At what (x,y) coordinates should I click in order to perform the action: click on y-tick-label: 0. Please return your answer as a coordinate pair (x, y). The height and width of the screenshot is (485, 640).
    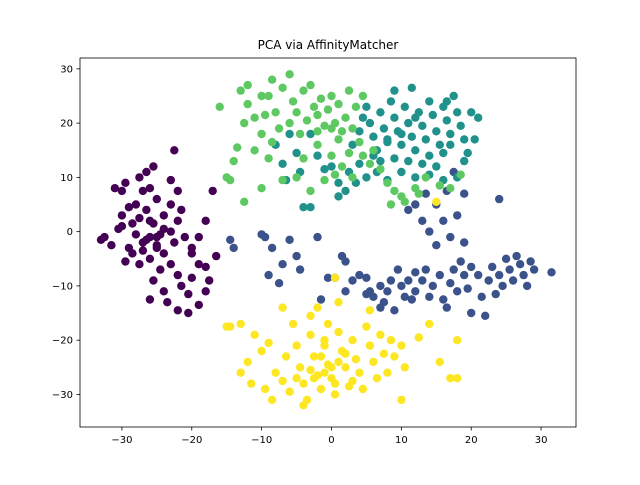
    Looking at the image, I should click on (70, 232).